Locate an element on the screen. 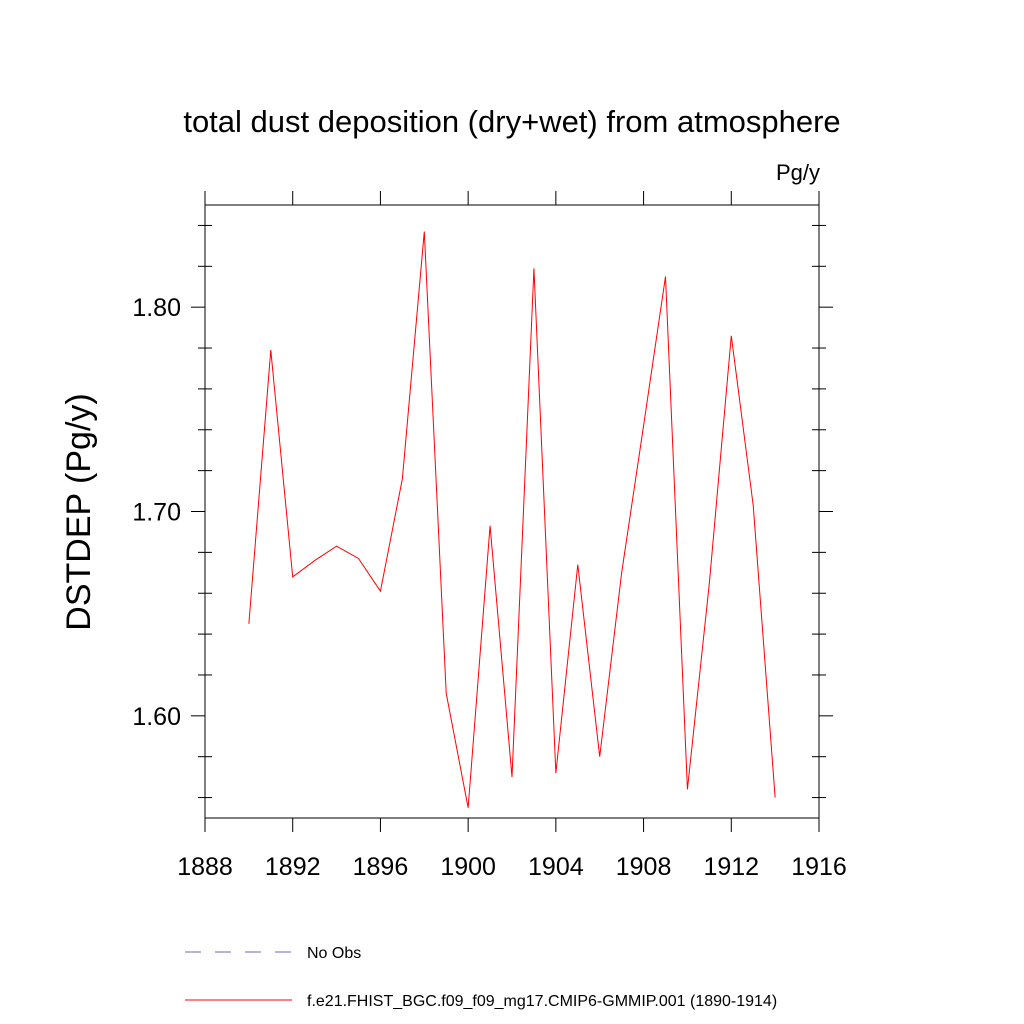  legend-label-no-obs: No Obs is located at coordinates (334, 953).